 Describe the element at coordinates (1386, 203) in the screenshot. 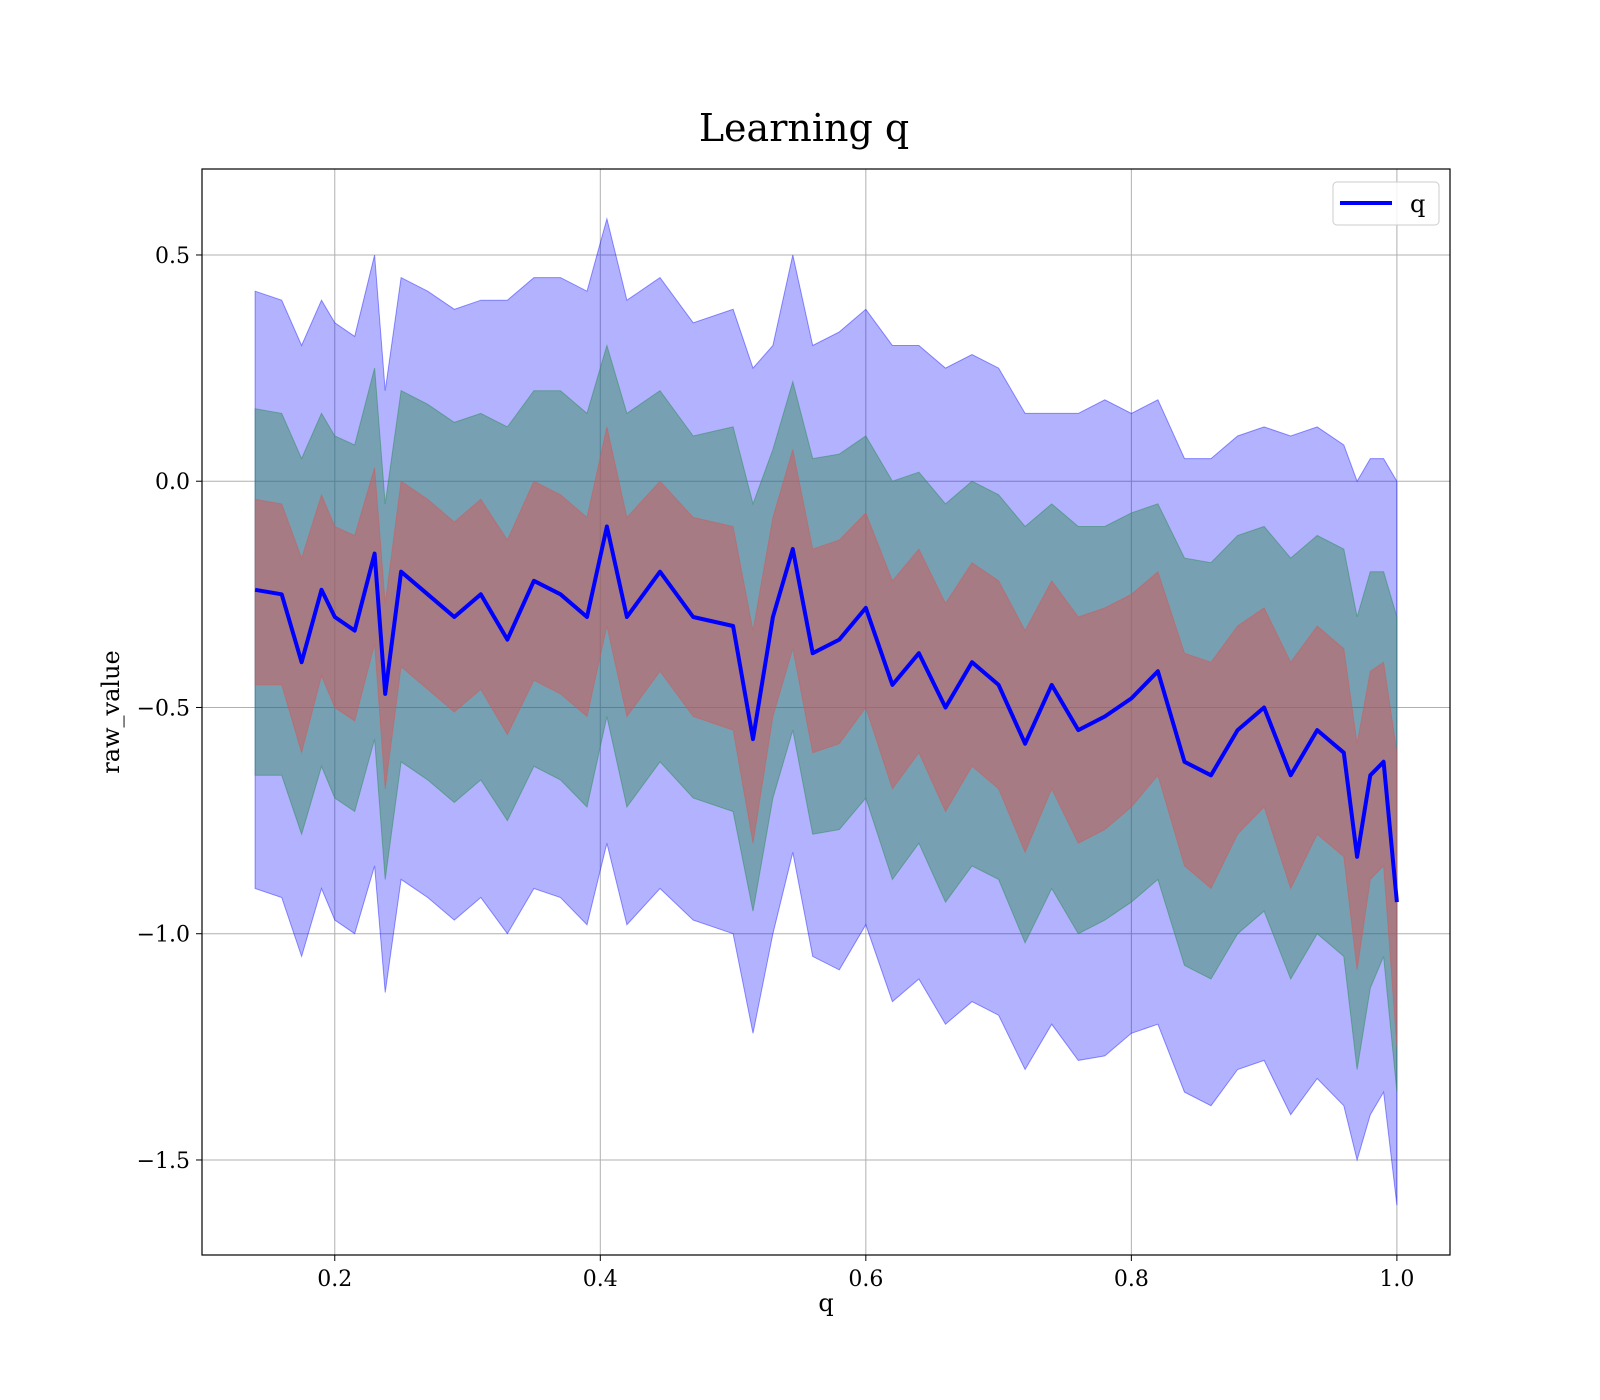

I see `legend: q` at that location.